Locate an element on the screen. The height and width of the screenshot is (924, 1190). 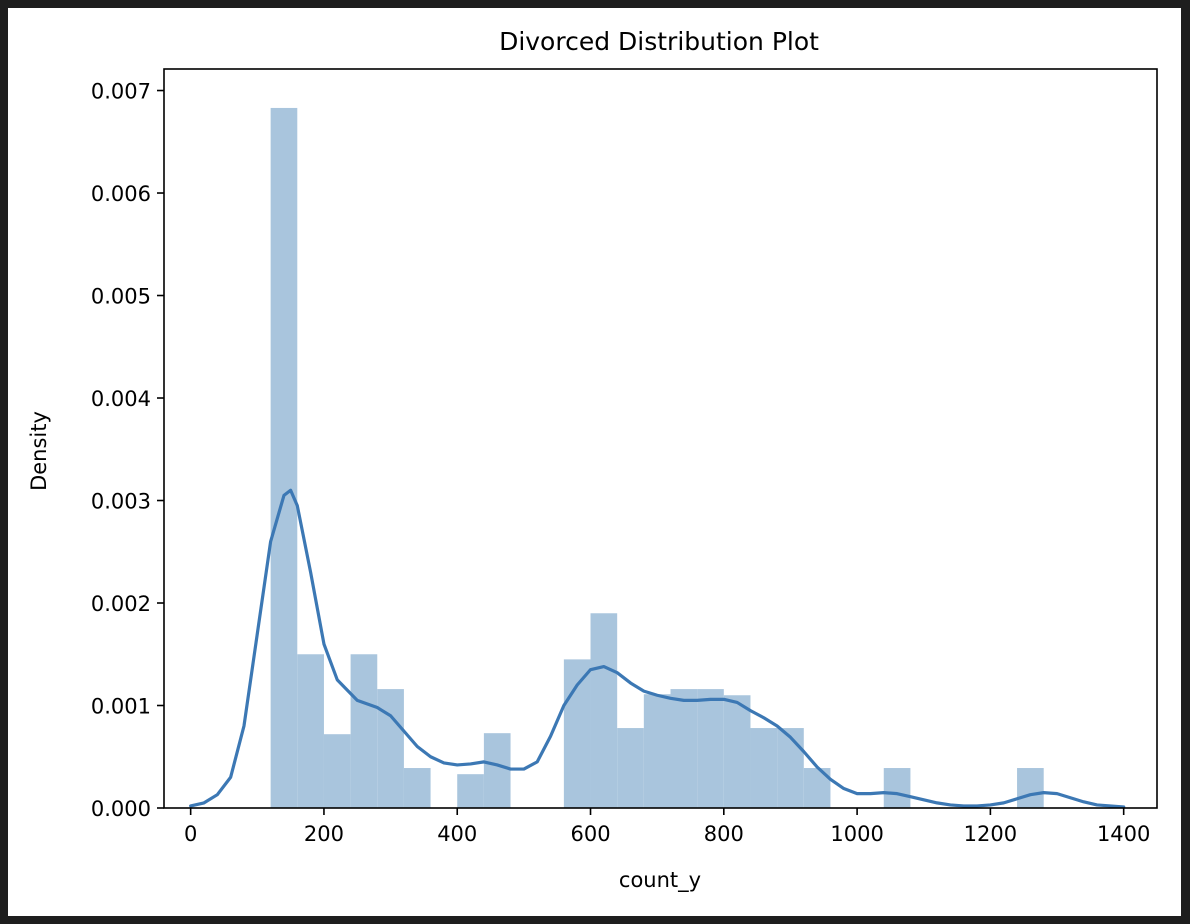
y-tick-label: 0.004 is located at coordinates (121, 399).